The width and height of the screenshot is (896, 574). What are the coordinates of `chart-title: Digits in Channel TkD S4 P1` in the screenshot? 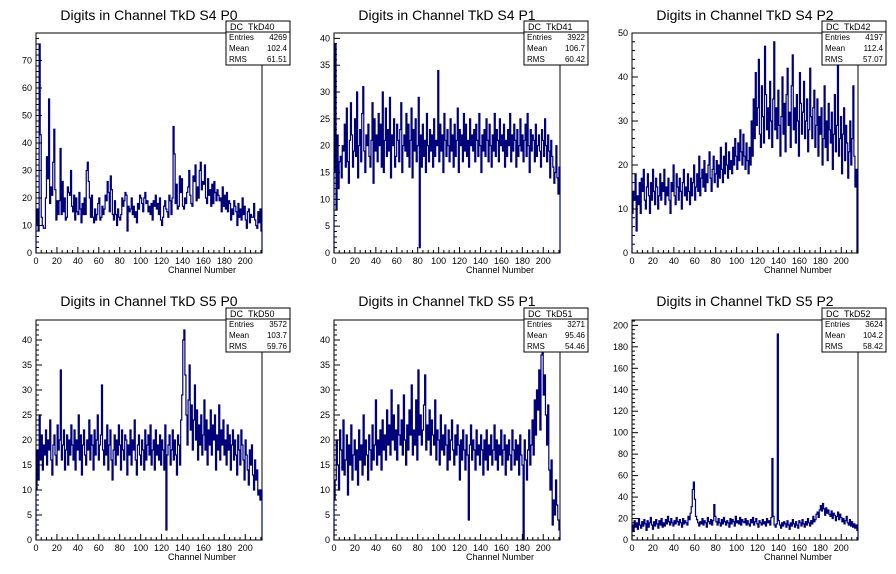 It's located at (446, 15).